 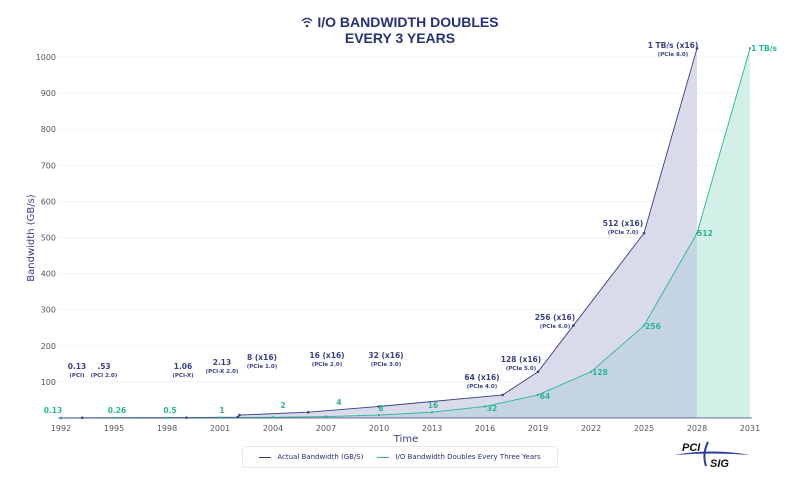 What do you see at coordinates (221, 410) in the screenshot?
I see `doubling-label: 1` at bounding box center [221, 410].